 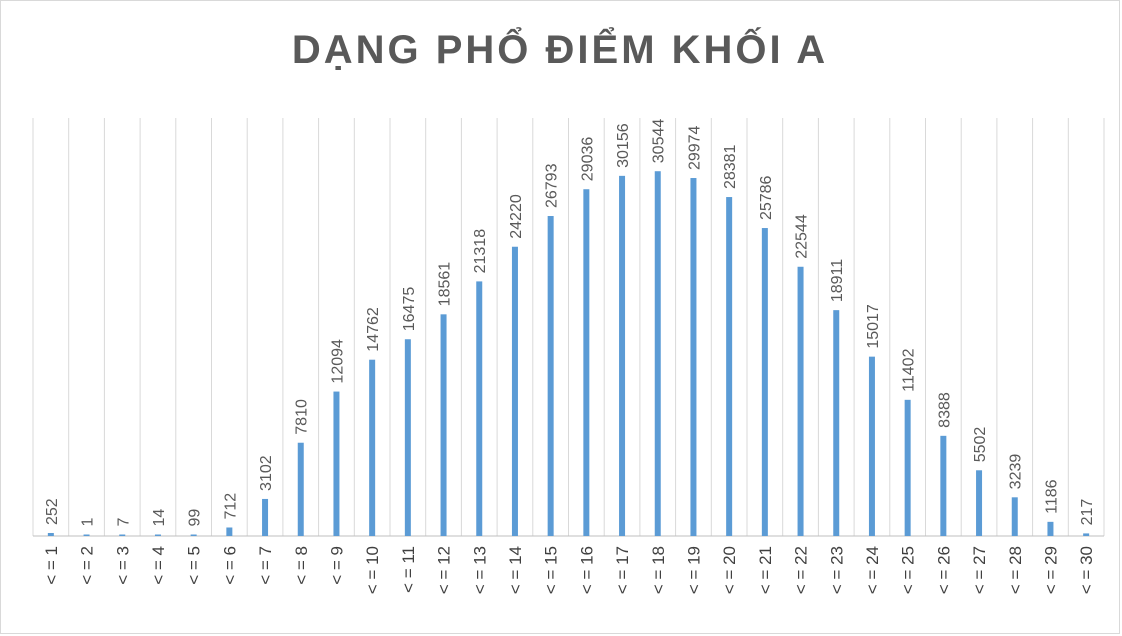 What do you see at coordinates (409, 309) in the screenshot?
I see `data-label: 16475` at bounding box center [409, 309].